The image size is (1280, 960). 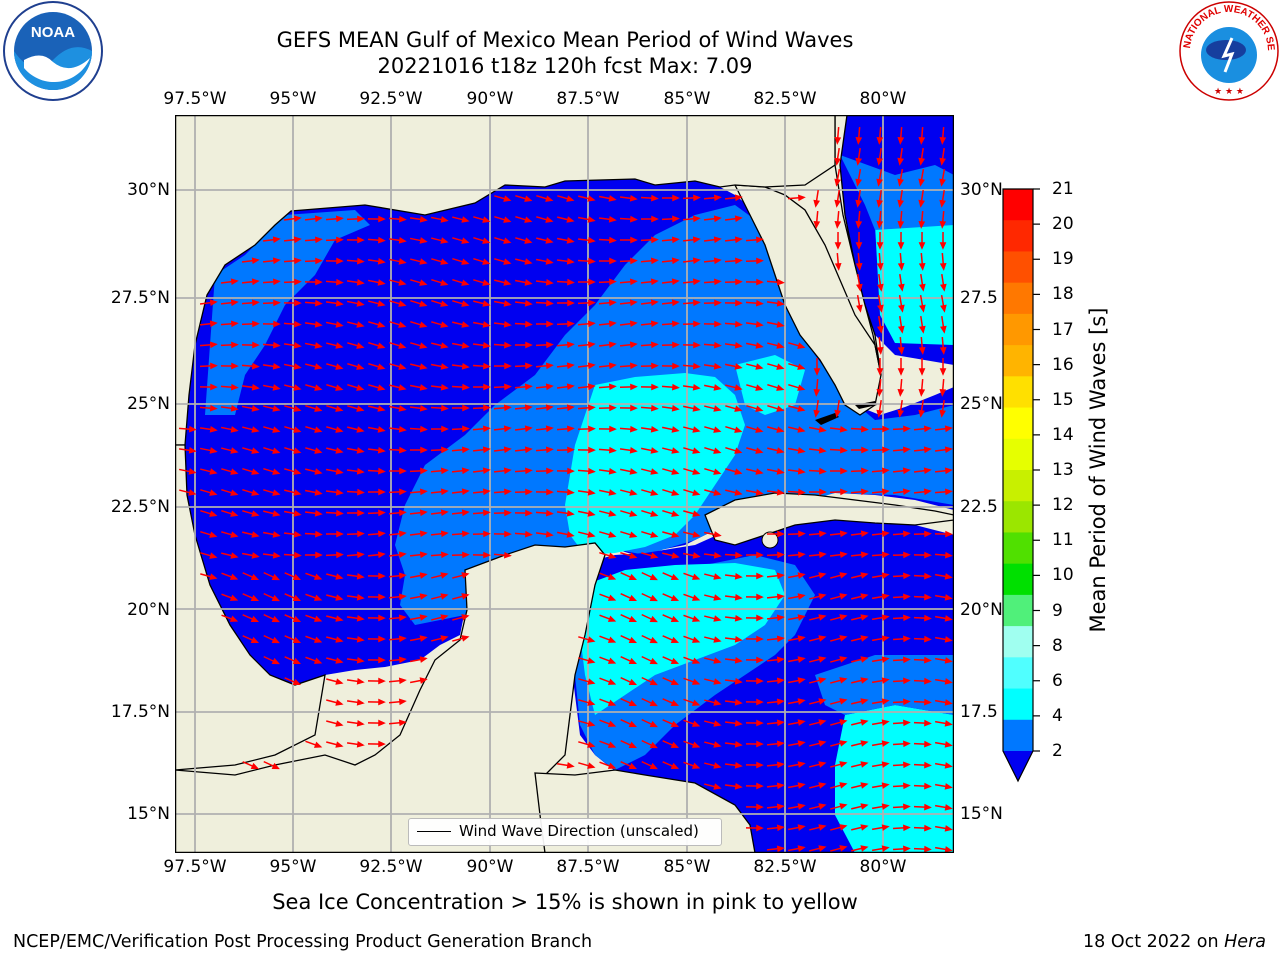 What do you see at coordinates (1057, 645) in the screenshot?
I see `colorbar-tick-label: 8` at bounding box center [1057, 645].